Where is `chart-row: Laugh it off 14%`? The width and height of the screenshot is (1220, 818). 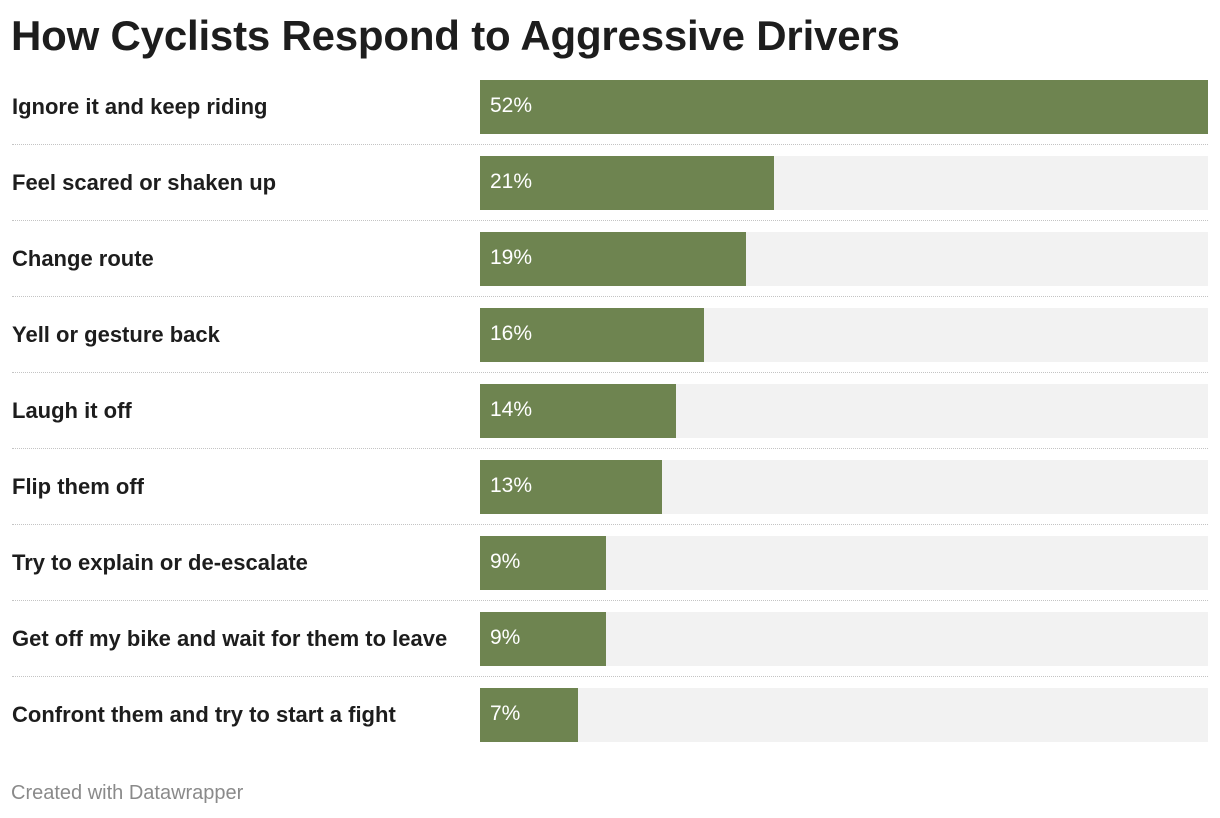 chart-row: Laugh it off 14% is located at coordinates (610, 422).